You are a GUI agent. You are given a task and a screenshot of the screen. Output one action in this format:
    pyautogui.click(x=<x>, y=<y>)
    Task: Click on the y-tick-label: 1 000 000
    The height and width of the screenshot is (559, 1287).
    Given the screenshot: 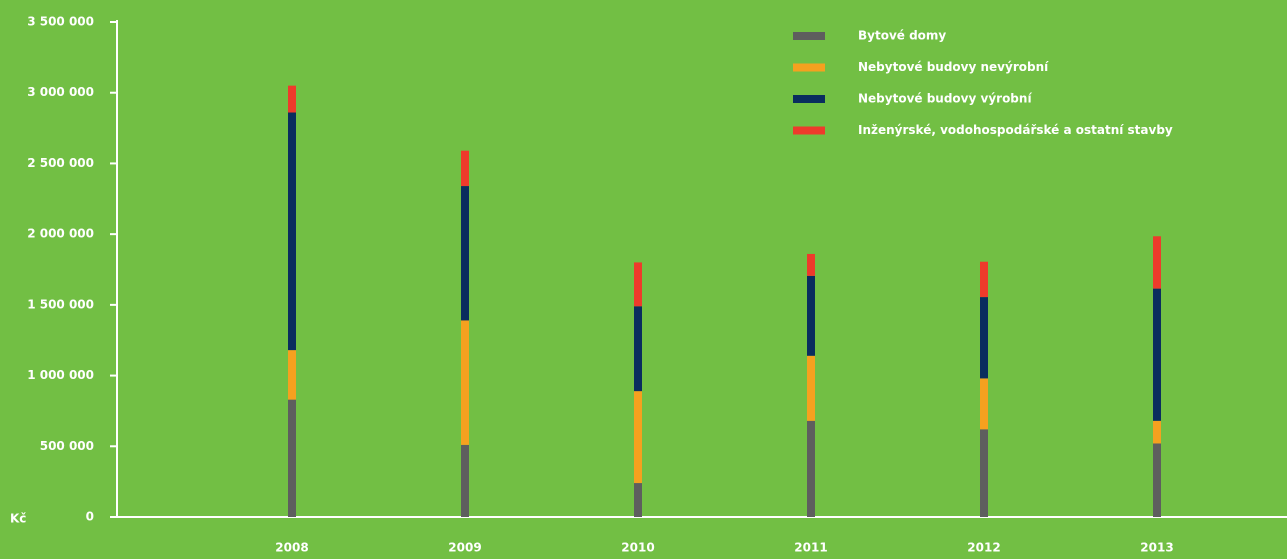 What is the action you would take?
    pyautogui.click(x=60, y=375)
    